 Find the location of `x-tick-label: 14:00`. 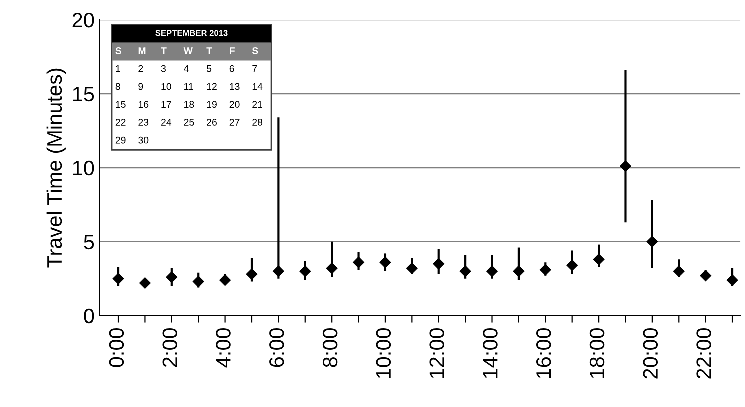

x-tick-label: 14:00 is located at coordinates (490, 353).